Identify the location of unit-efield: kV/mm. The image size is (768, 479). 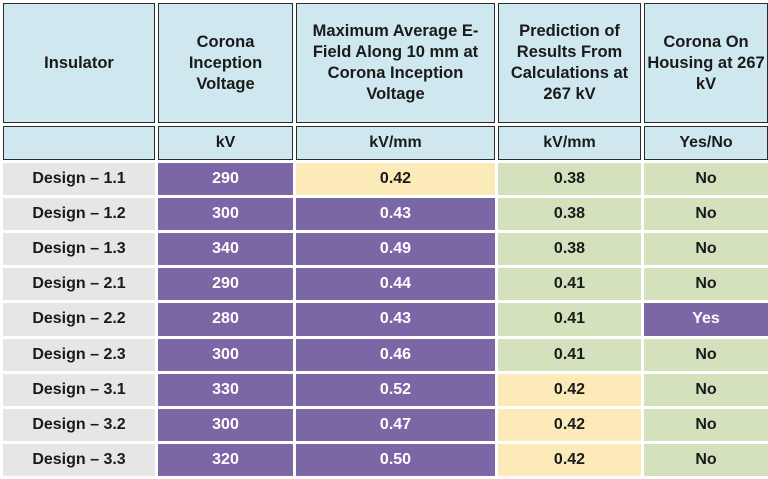
(395, 143).